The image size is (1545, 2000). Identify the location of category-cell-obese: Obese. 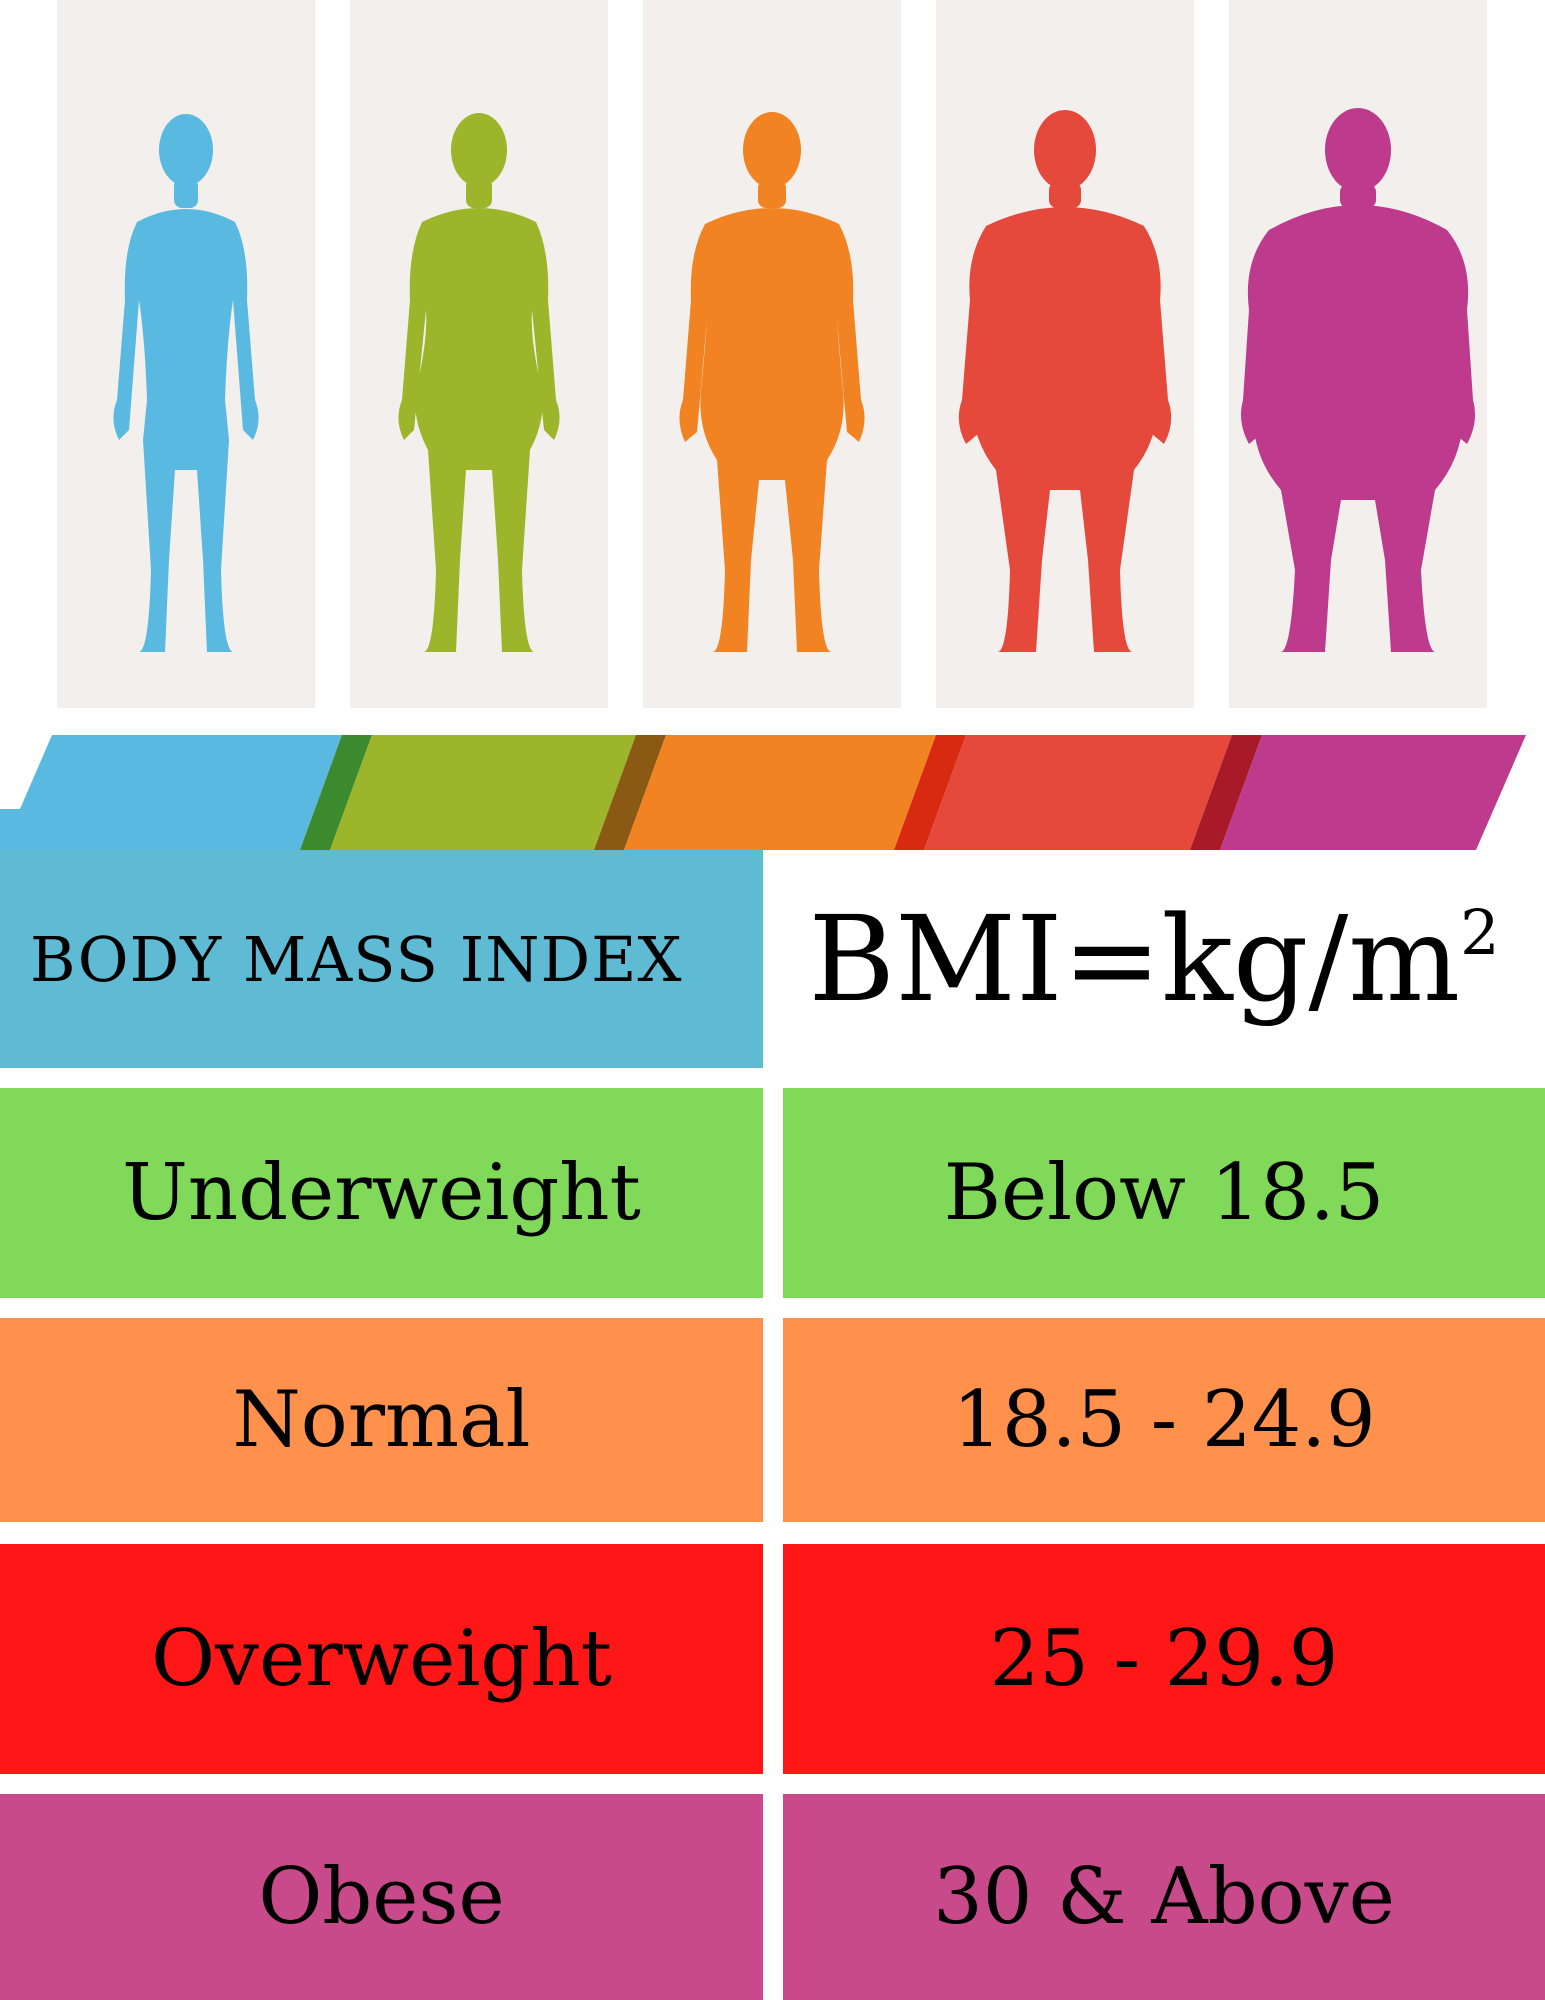
(381, 1897).